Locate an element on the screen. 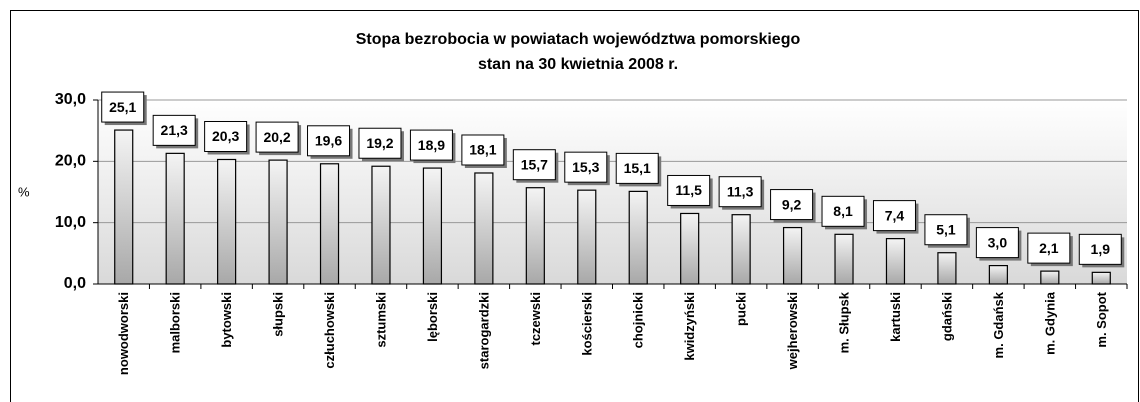 Image resolution: width=1140 pixels, height=402 pixels. x-tick-label: m. Sopot is located at coordinates (1101, 319).